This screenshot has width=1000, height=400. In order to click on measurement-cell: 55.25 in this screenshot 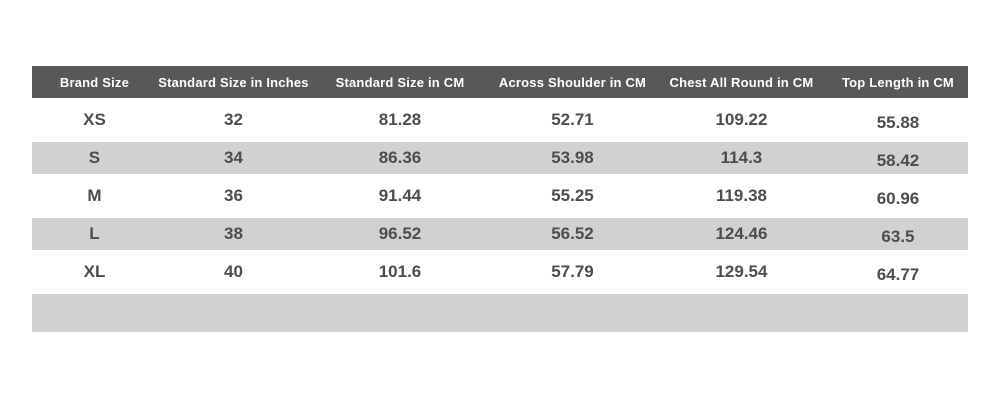, I will do `click(572, 195)`.